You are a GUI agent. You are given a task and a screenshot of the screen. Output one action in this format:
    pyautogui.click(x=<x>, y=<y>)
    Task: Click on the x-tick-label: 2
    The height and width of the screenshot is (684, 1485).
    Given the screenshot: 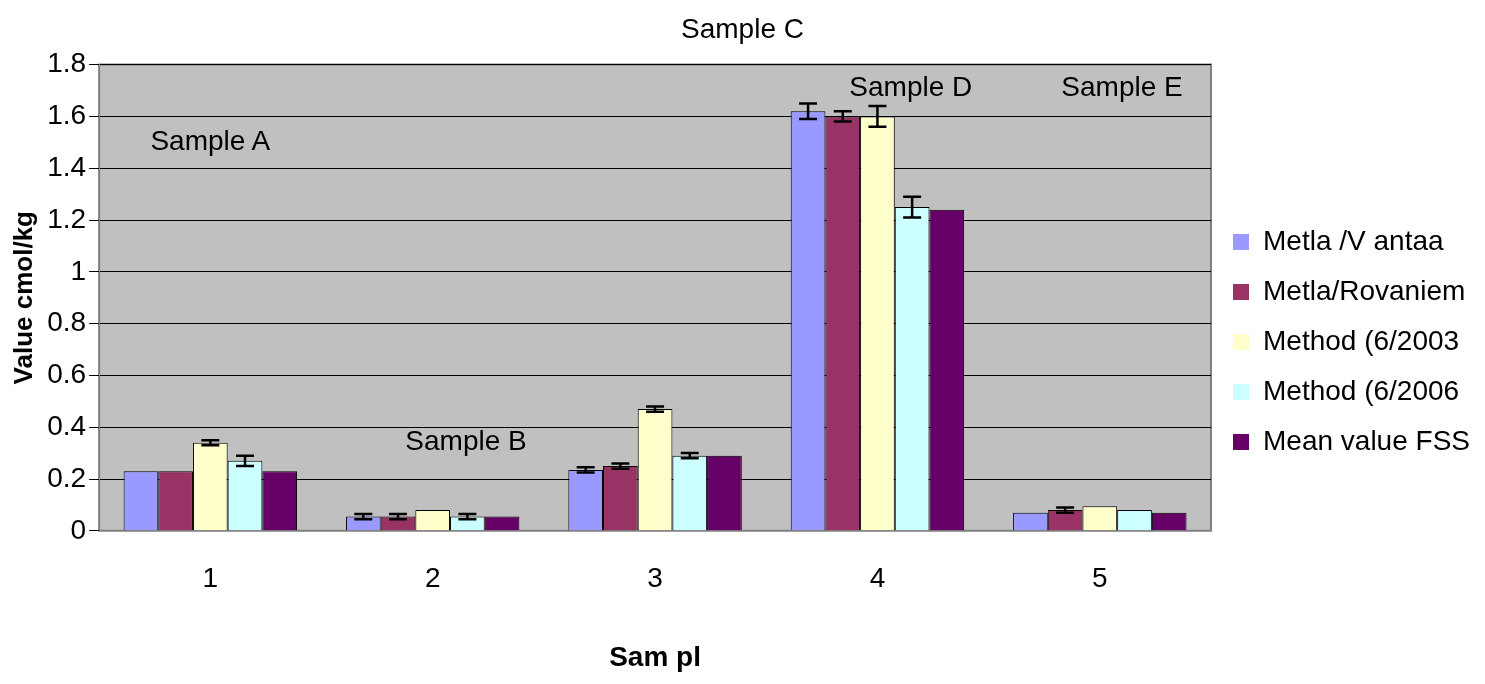 What is the action you would take?
    pyautogui.click(x=432, y=578)
    